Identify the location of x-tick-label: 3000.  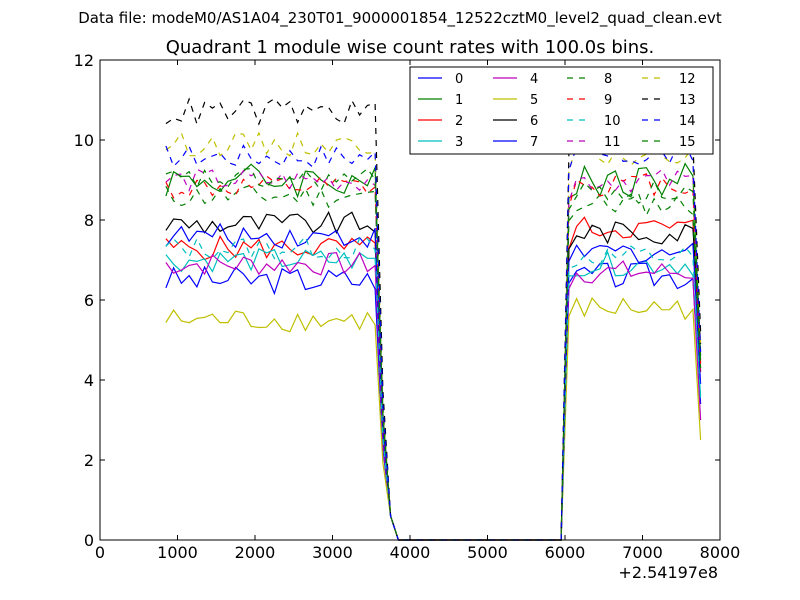
(332, 552).